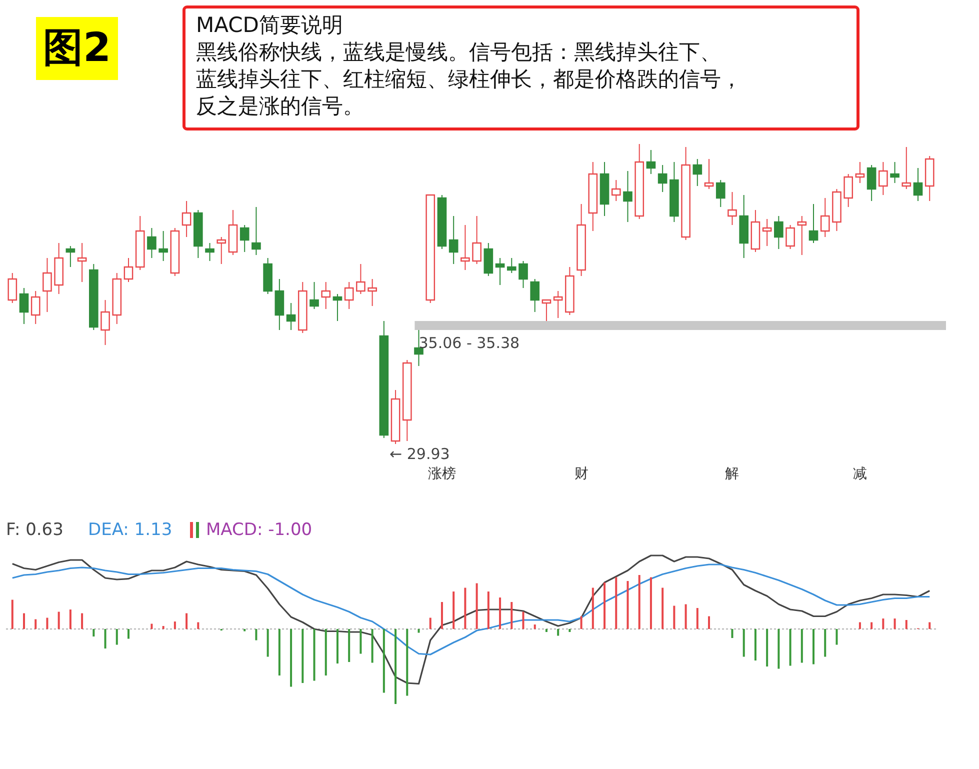 The image size is (979, 769). I want to click on x-tick-label: 涨榜, so click(442, 474).